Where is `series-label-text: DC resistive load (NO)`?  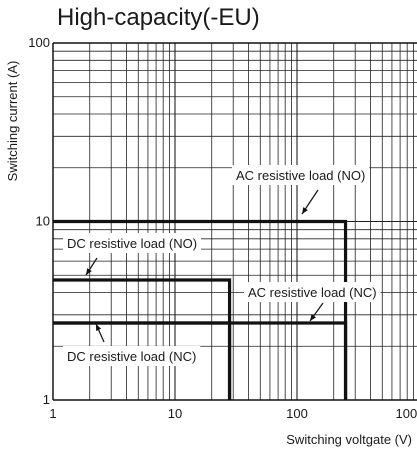
series-label-text: DC resistive load (NO) is located at coordinates (132, 243).